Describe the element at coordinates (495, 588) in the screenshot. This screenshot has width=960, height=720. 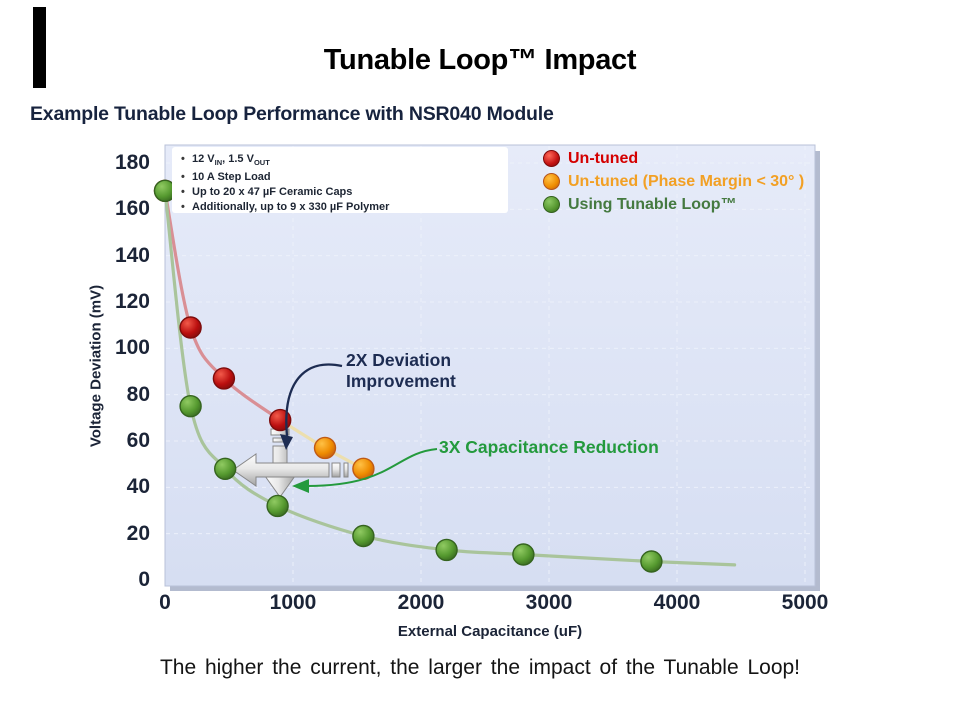
I see `plot-shadow-bottom` at that location.